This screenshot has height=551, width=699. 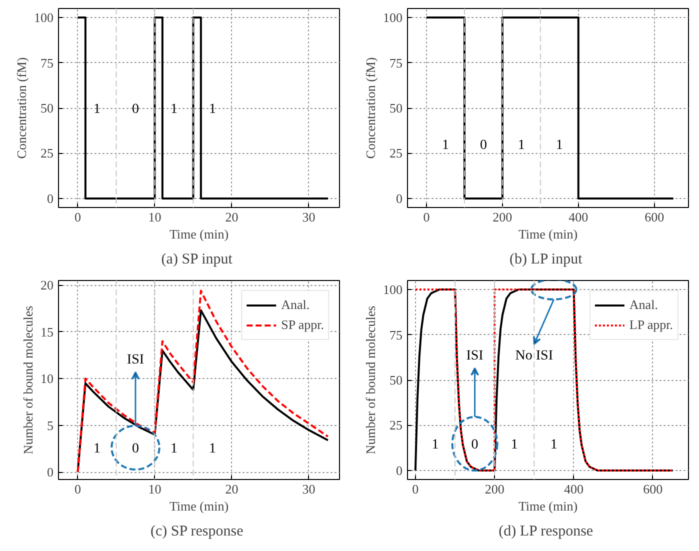 What do you see at coordinates (534, 356) in the screenshot?
I see `annotation: No ISI` at bounding box center [534, 356].